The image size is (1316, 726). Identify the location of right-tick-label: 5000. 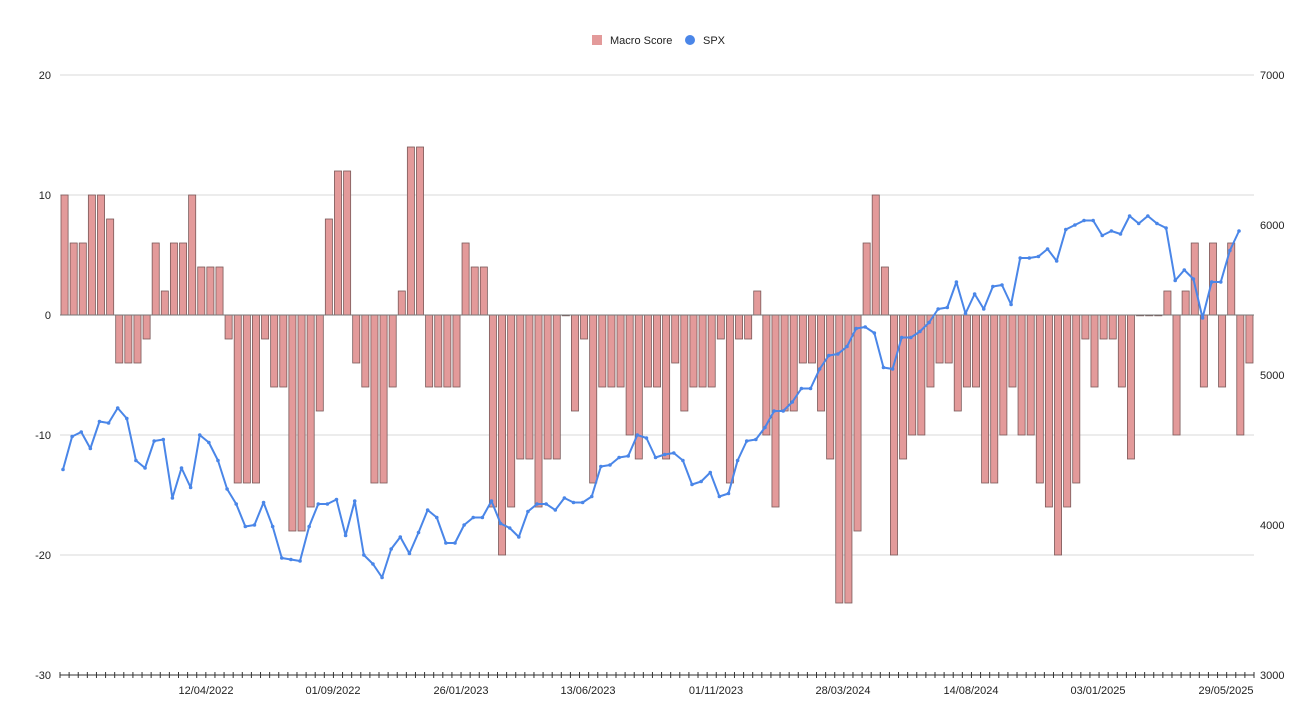
(1272, 376).